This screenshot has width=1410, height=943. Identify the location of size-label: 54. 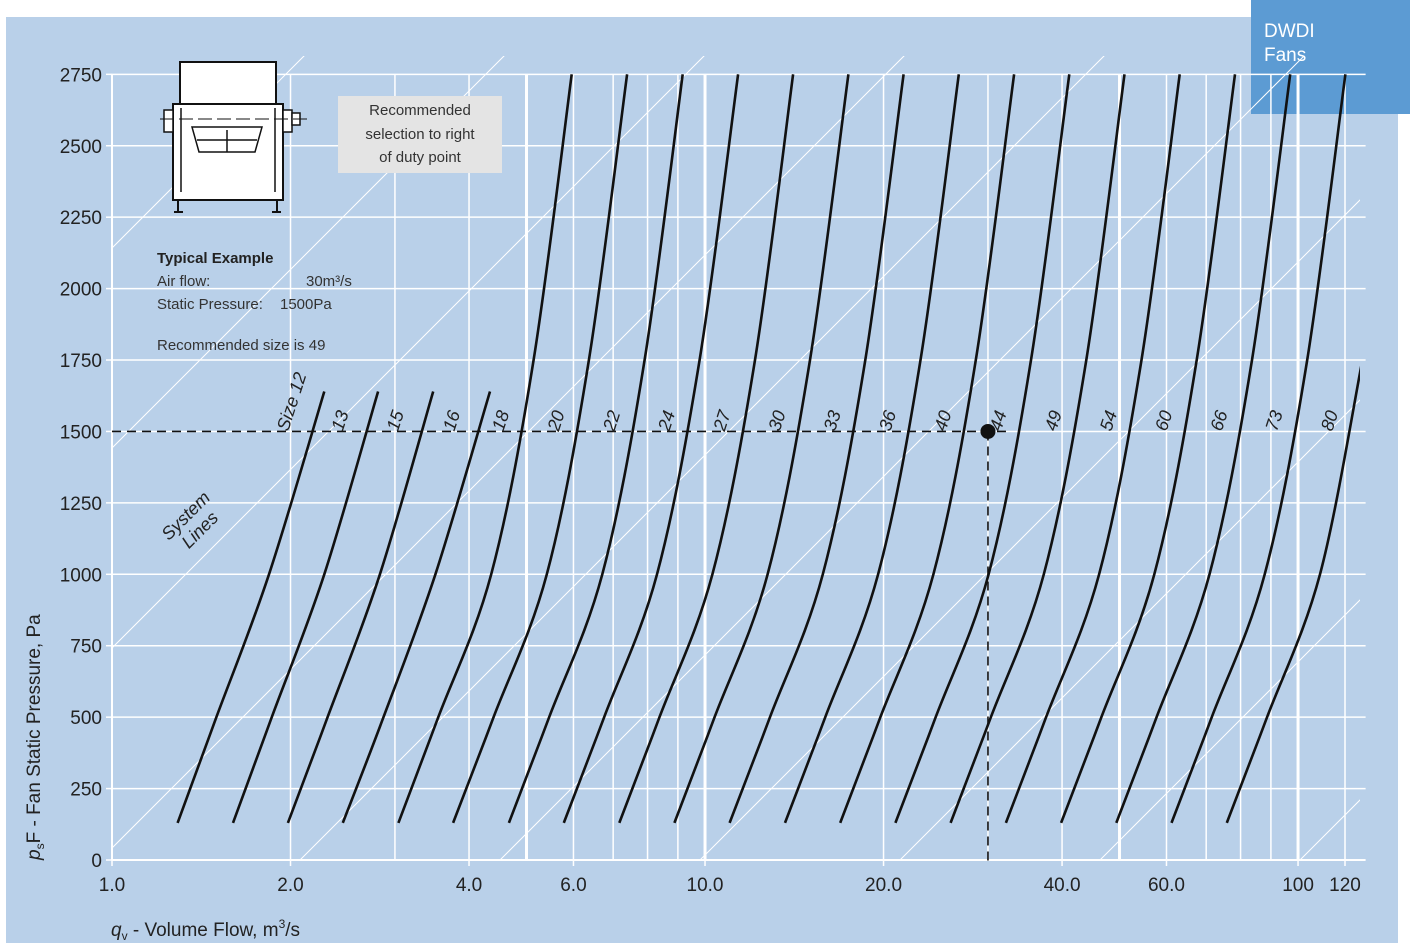
(1108, 420).